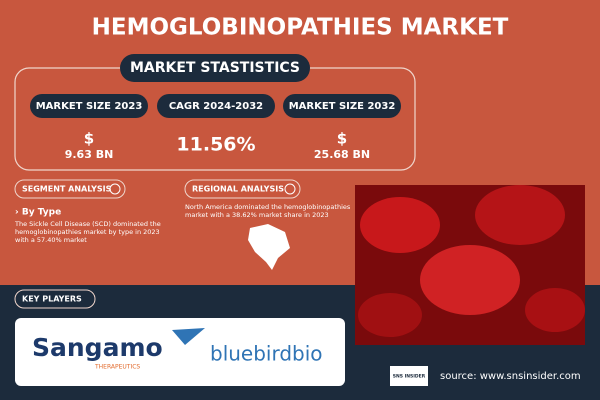  I want to click on sns-brand: SNS INSIDER, so click(409, 377).